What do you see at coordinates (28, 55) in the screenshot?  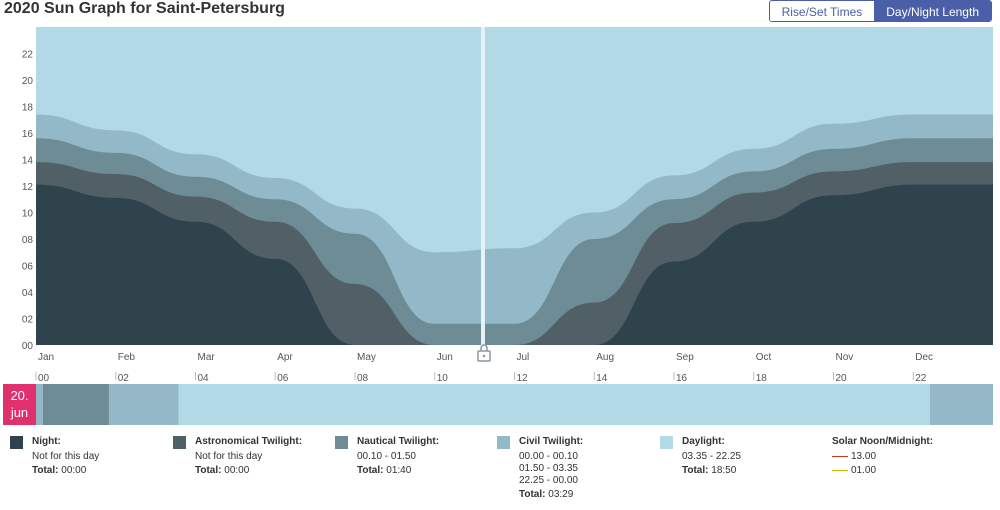 I see `y-tick-label: 22` at bounding box center [28, 55].